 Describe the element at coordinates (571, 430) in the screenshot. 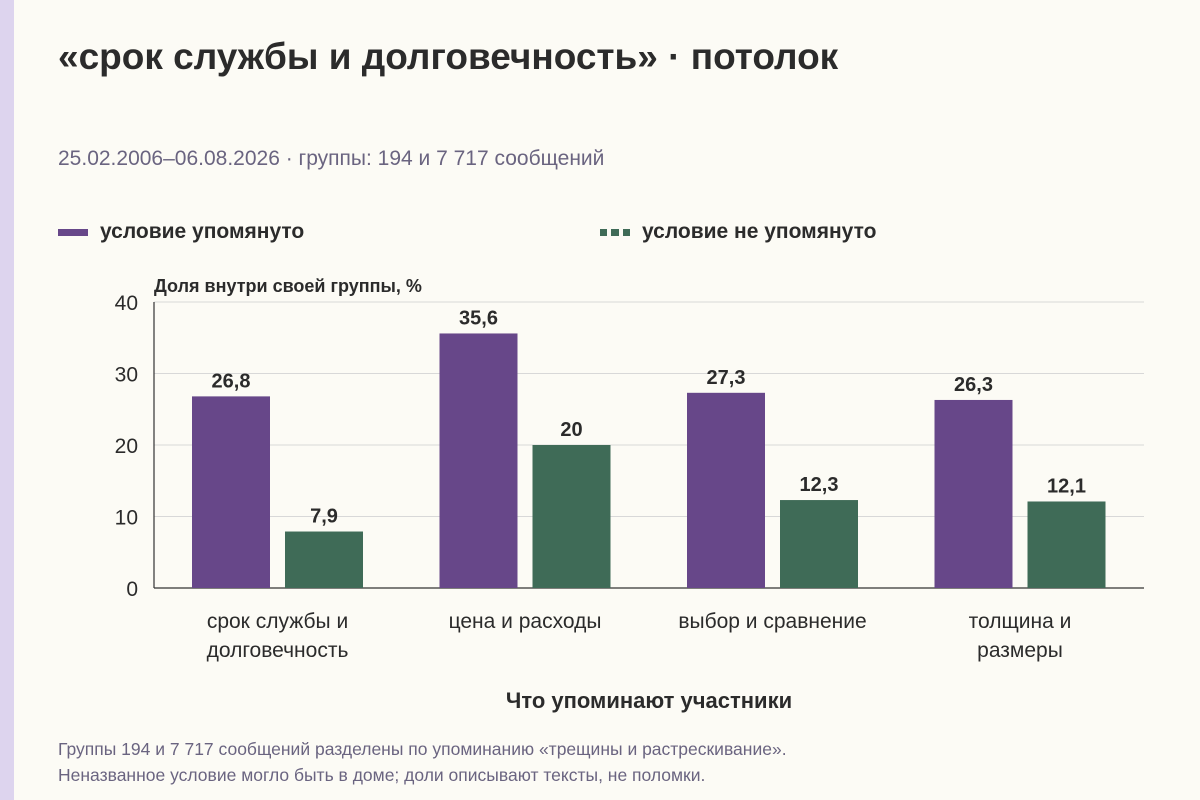

I see `bar-value-label: 20` at that location.